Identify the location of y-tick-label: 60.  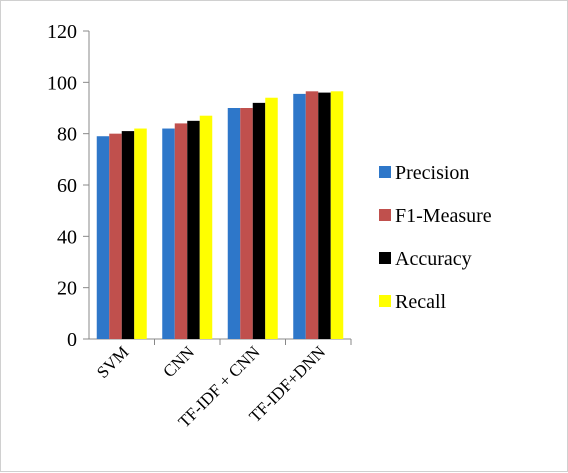
(67, 186).